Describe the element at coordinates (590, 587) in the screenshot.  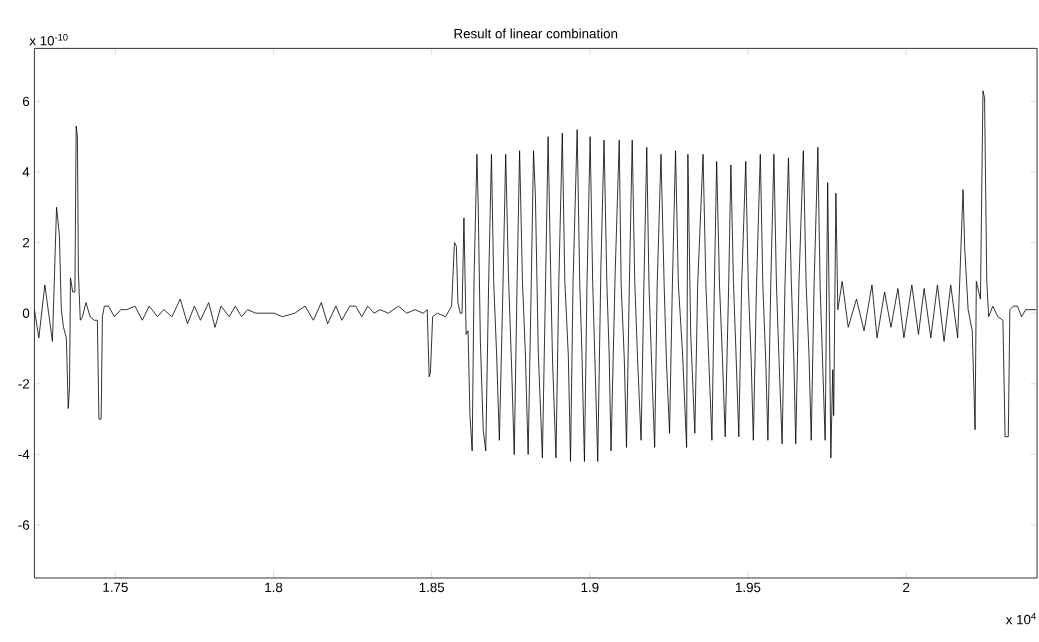
I see `x-tick-label: 1.9` at that location.